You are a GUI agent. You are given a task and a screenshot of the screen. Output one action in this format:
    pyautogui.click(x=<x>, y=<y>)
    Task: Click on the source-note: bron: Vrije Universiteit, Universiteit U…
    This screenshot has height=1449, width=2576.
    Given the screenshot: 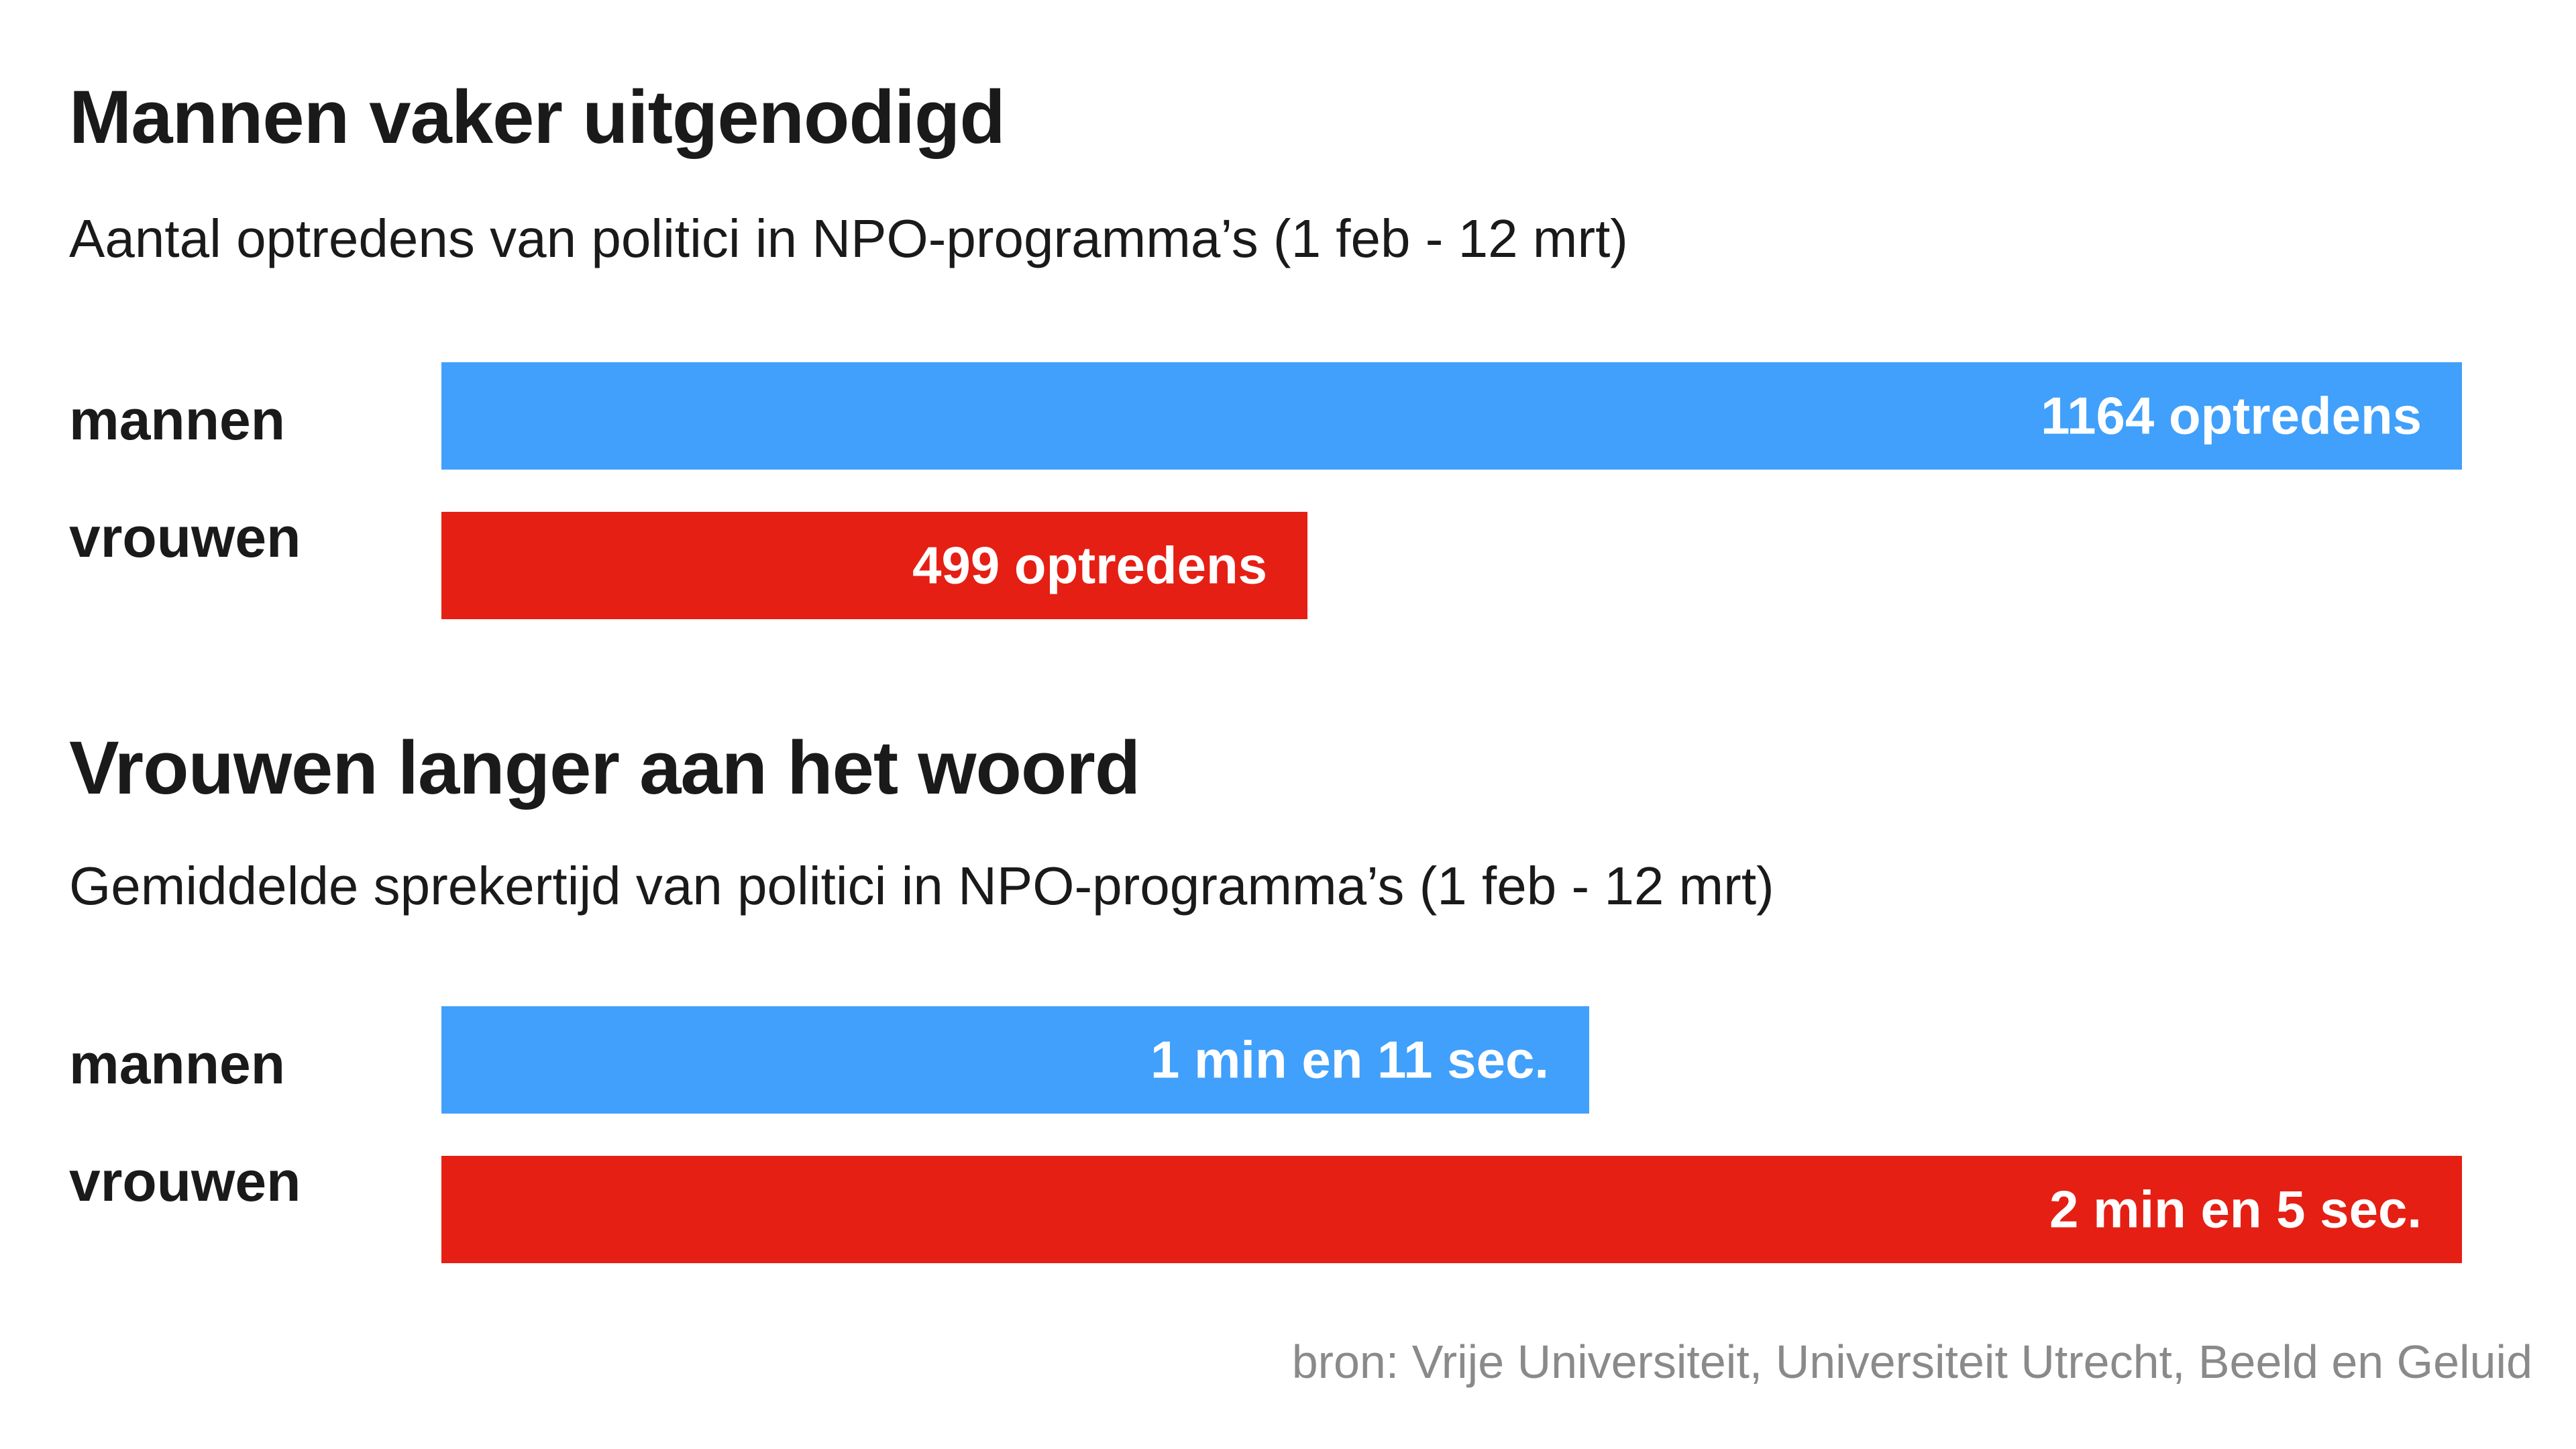 What is the action you would take?
    pyautogui.click(x=1911, y=1362)
    